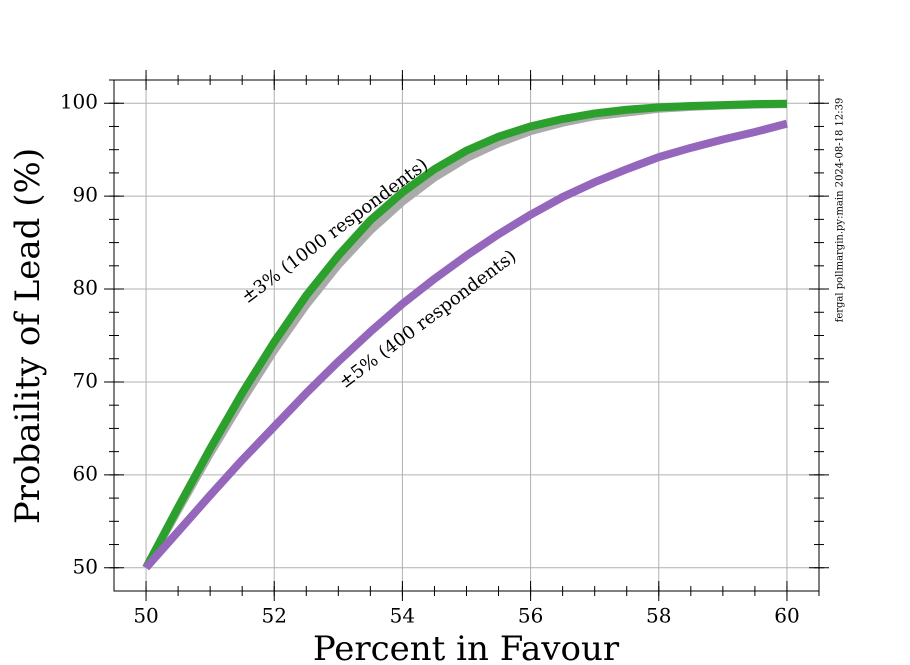 Image resolution: width=910 pixels, height=665 pixels. I want to click on y-tick-label: 100, so click(79, 102).